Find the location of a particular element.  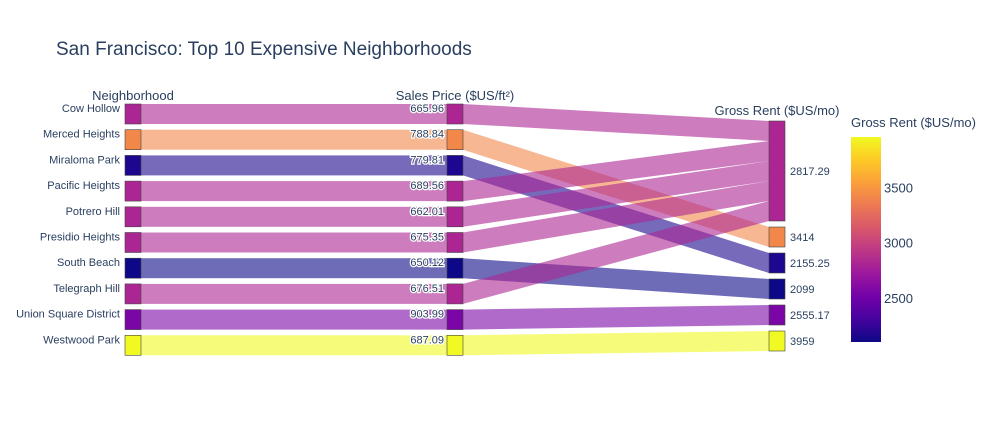

node-neighborhood-westwood-park is located at coordinates (133, 345).